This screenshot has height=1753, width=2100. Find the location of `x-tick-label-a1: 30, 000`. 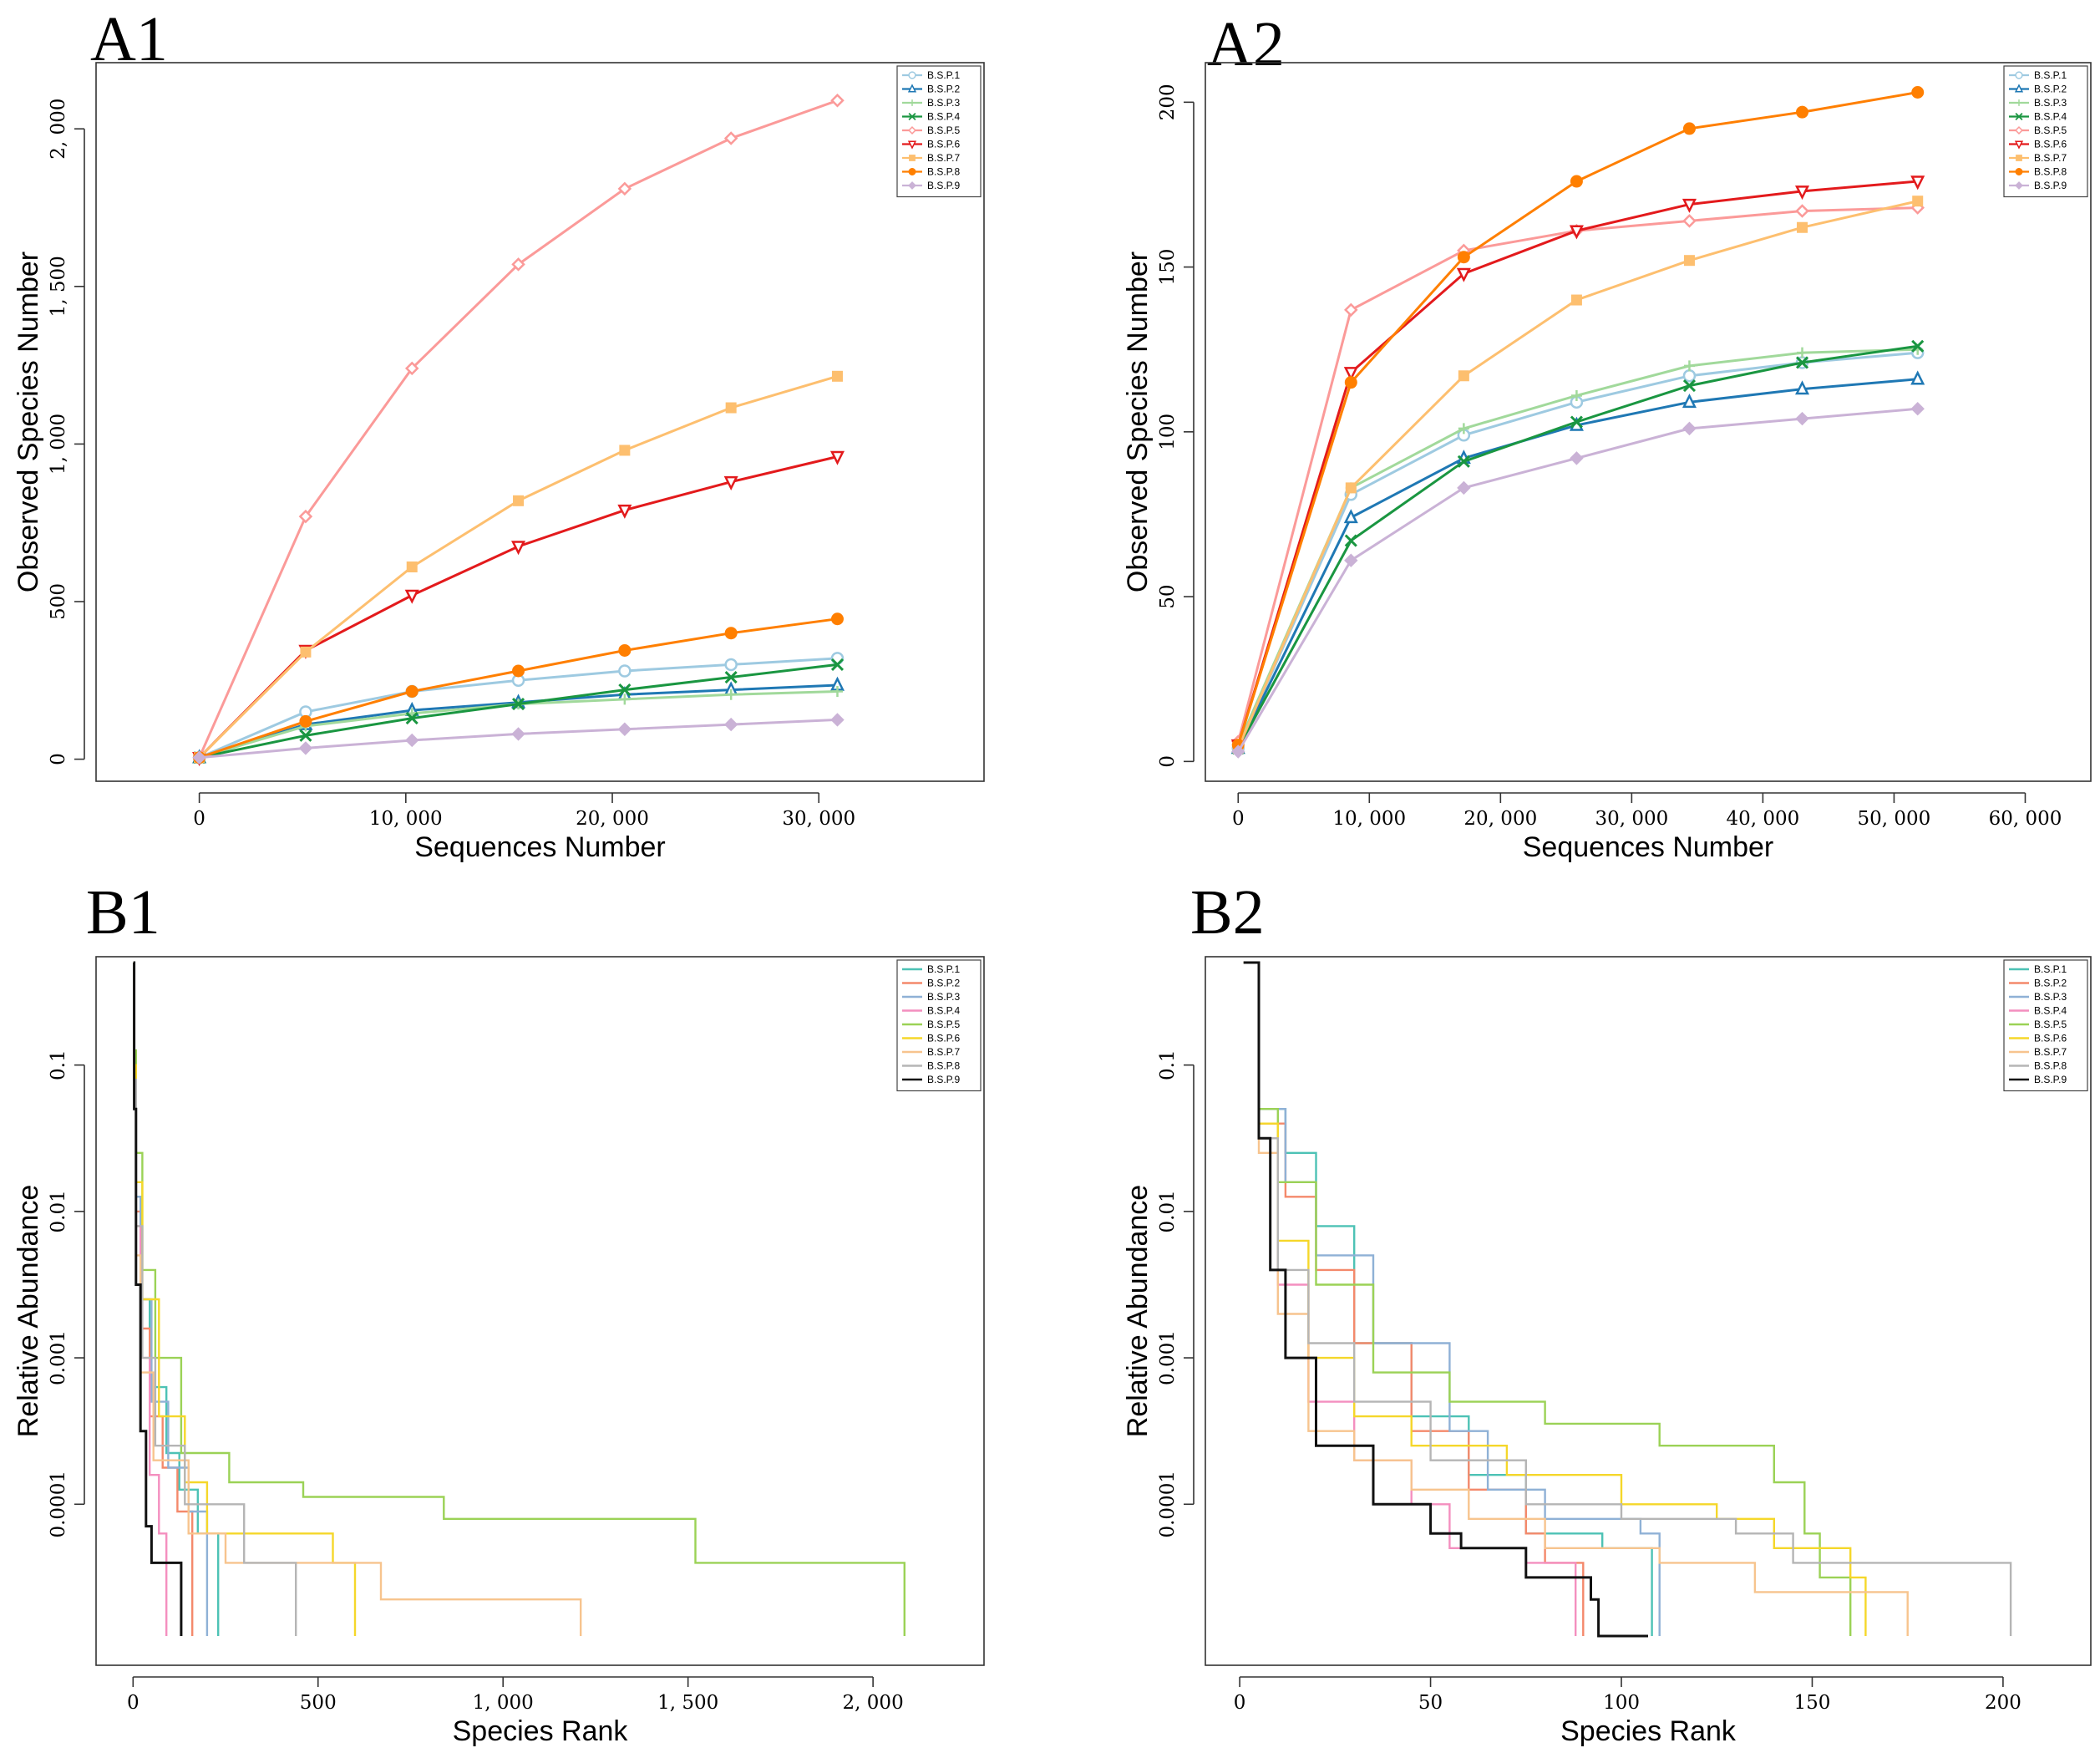

x-tick-label-a1: 30, 000 is located at coordinates (818, 819).